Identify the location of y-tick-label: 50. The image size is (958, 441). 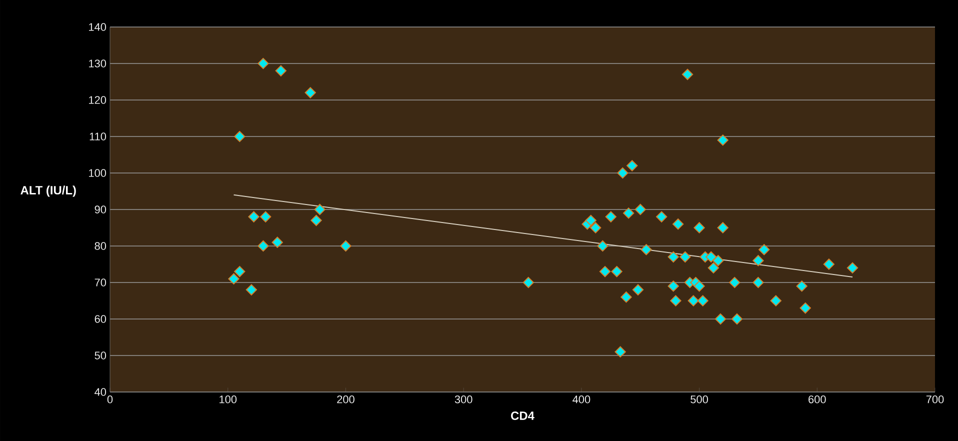
(100, 356).